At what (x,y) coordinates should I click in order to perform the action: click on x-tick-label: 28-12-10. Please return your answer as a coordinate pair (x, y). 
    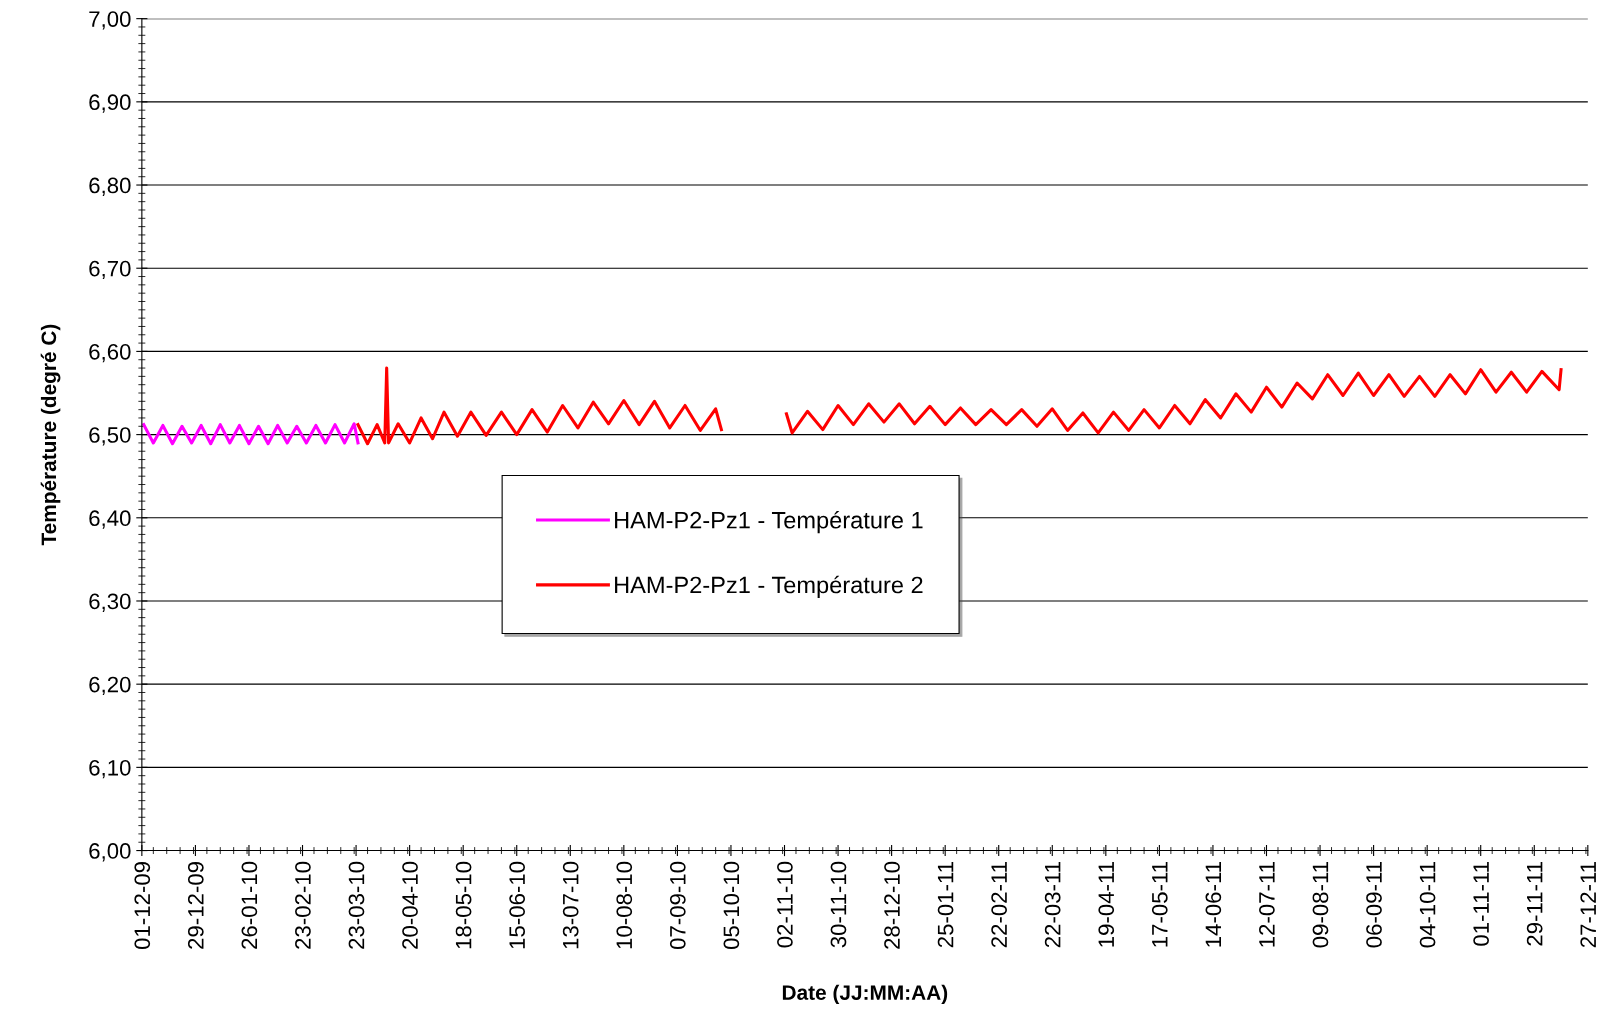
    Looking at the image, I should click on (892, 905).